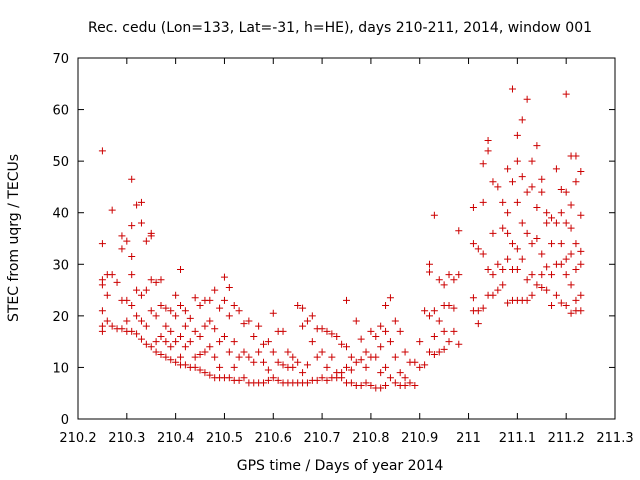  Describe the element at coordinates (60, 214) in the screenshot. I see `y-tick-label: 40` at that location.